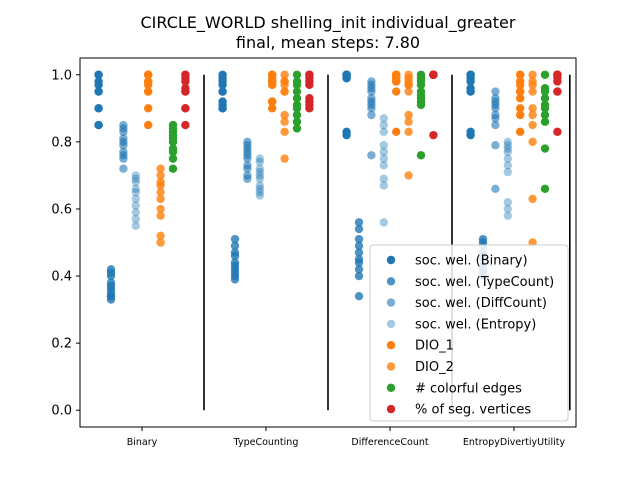  Describe the element at coordinates (514, 442) in the screenshot. I see `x-tick-label-3: EntropyDivertiyUtility` at that location.